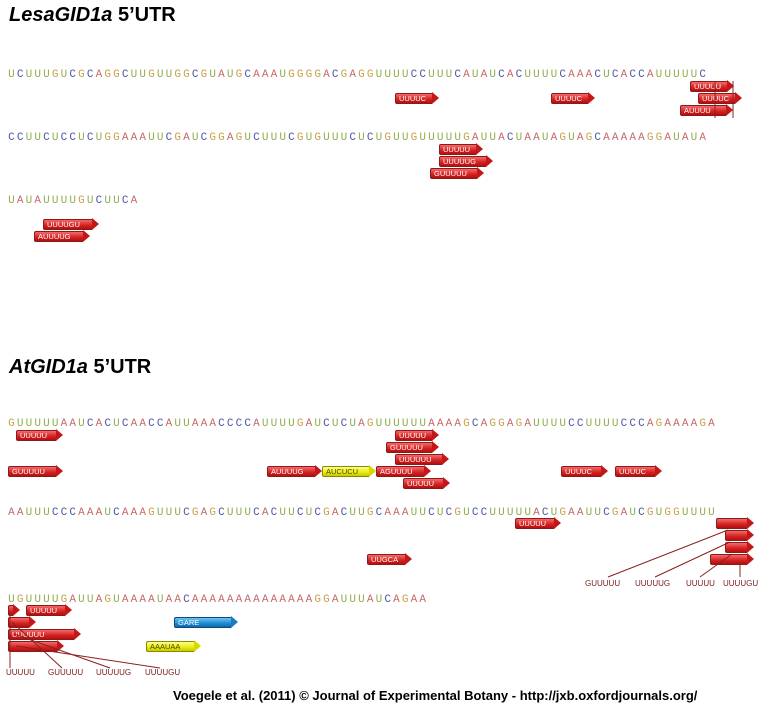  What do you see at coordinates (80, 367) in the screenshot?
I see `at-title: AtGID1a 5’UTR` at bounding box center [80, 367].